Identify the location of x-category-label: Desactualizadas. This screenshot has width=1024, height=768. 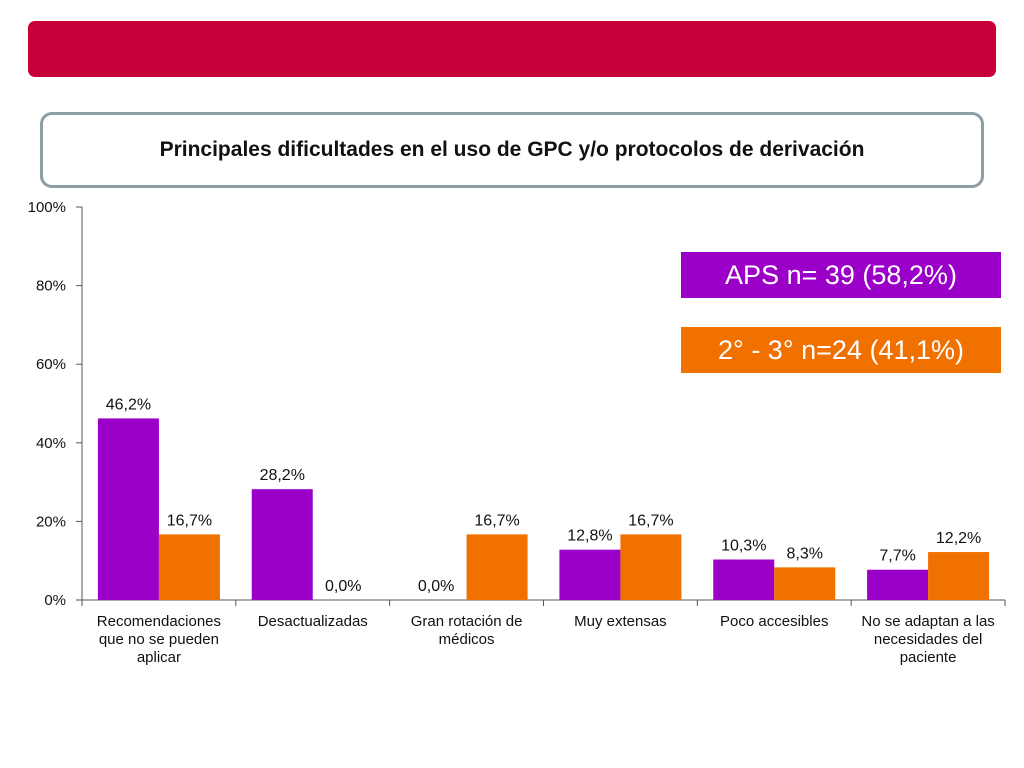
(313, 621).